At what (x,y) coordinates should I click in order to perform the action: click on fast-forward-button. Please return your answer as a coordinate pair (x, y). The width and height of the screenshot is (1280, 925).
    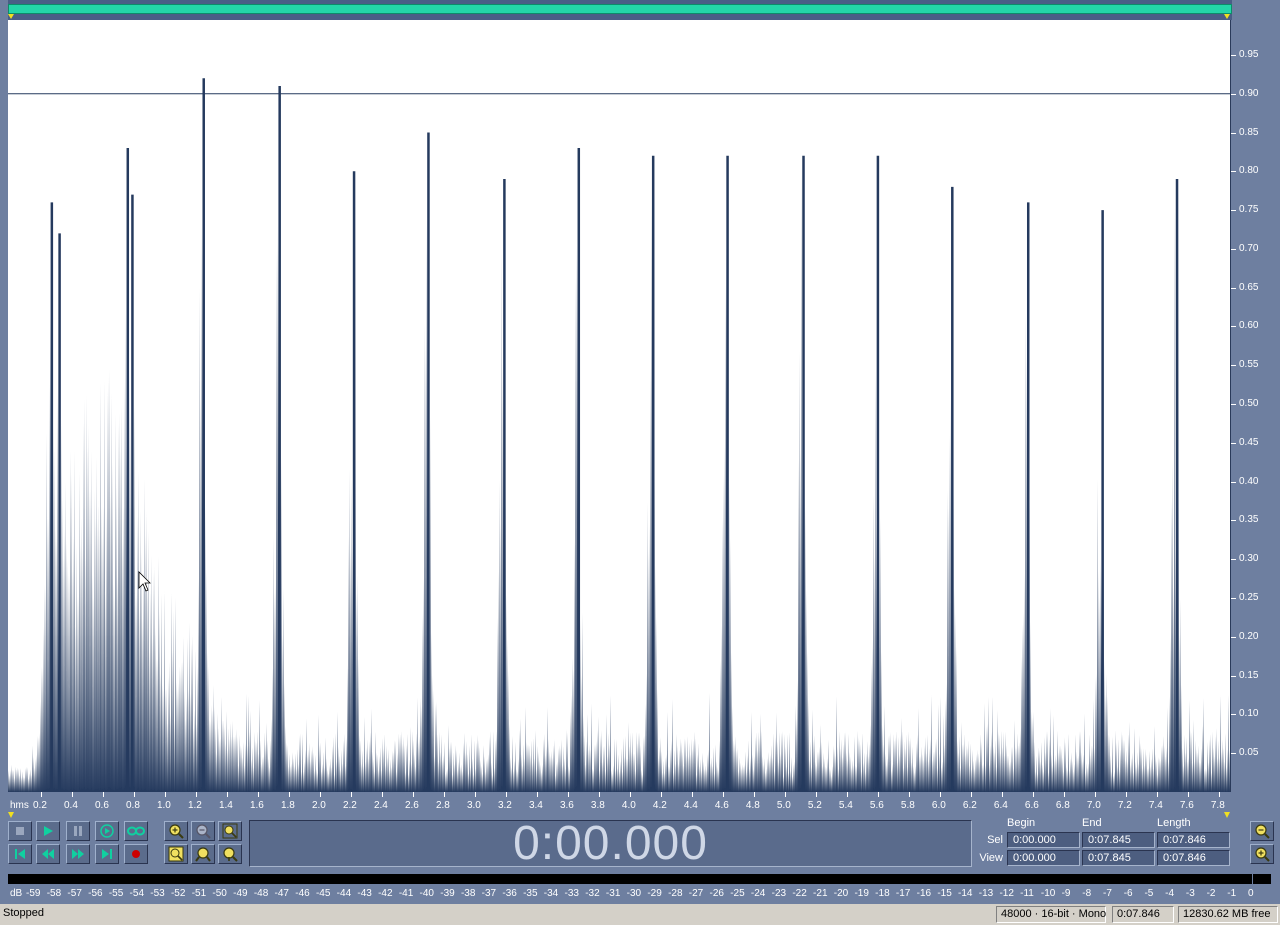
    Looking at the image, I should click on (78, 854).